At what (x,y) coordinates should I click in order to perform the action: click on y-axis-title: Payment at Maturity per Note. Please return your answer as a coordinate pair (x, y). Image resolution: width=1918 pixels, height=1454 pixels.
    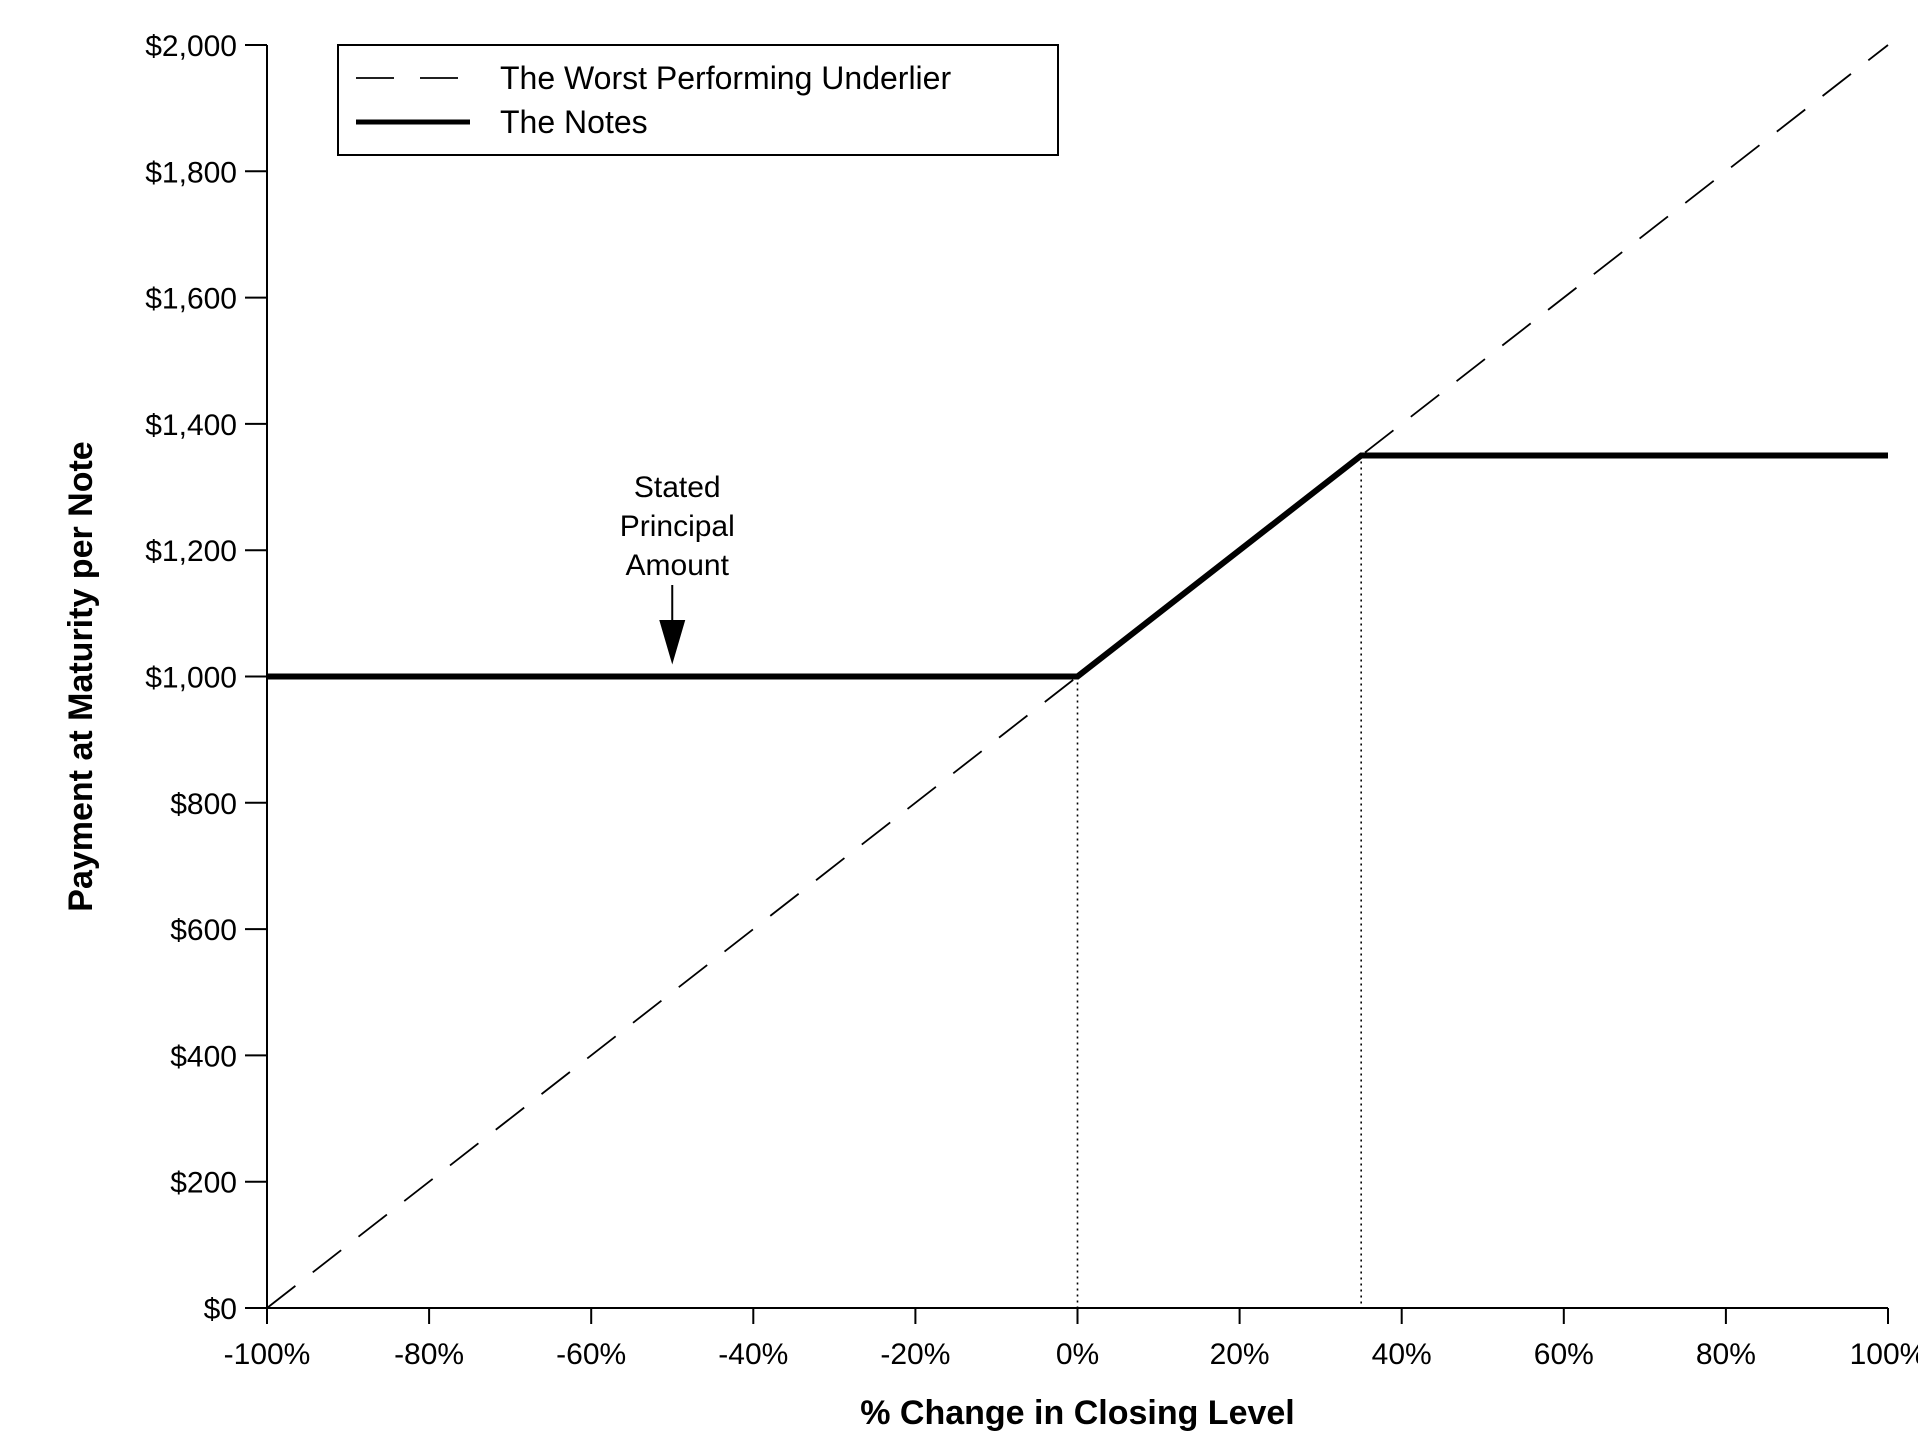
    Looking at the image, I should click on (81, 676).